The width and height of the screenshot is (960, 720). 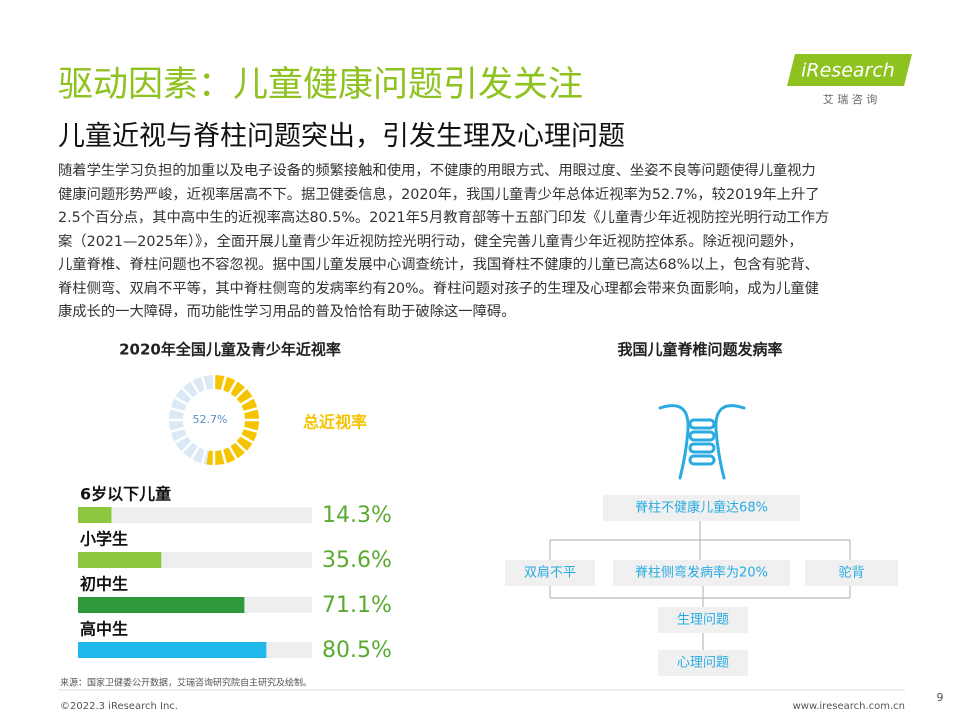 I want to click on connectors, so click(x=700, y=585).